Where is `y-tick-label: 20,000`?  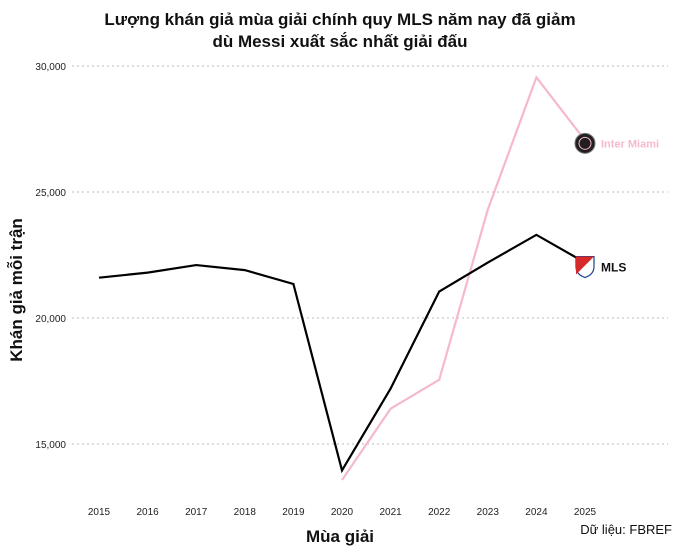 y-tick-label: 20,000 is located at coordinates (50, 319).